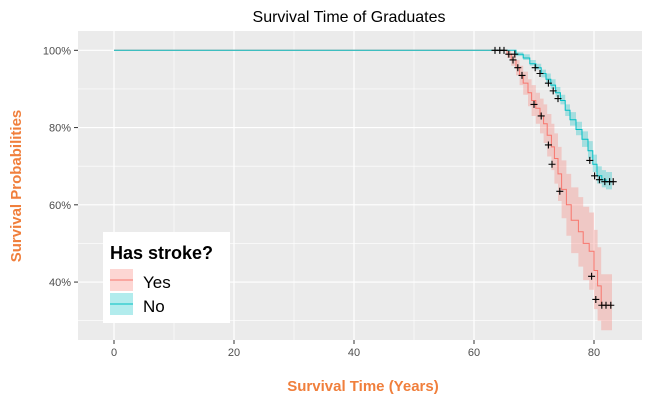  What do you see at coordinates (57, 51) in the screenshot?
I see `y-tick-label: 100%` at bounding box center [57, 51].